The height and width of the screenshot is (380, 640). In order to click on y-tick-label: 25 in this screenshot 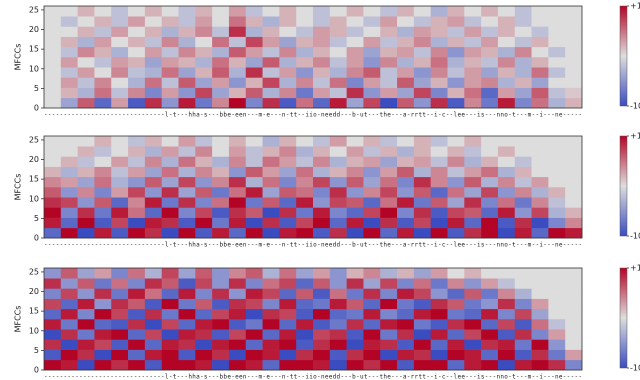, I will do `click(34, 271)`.